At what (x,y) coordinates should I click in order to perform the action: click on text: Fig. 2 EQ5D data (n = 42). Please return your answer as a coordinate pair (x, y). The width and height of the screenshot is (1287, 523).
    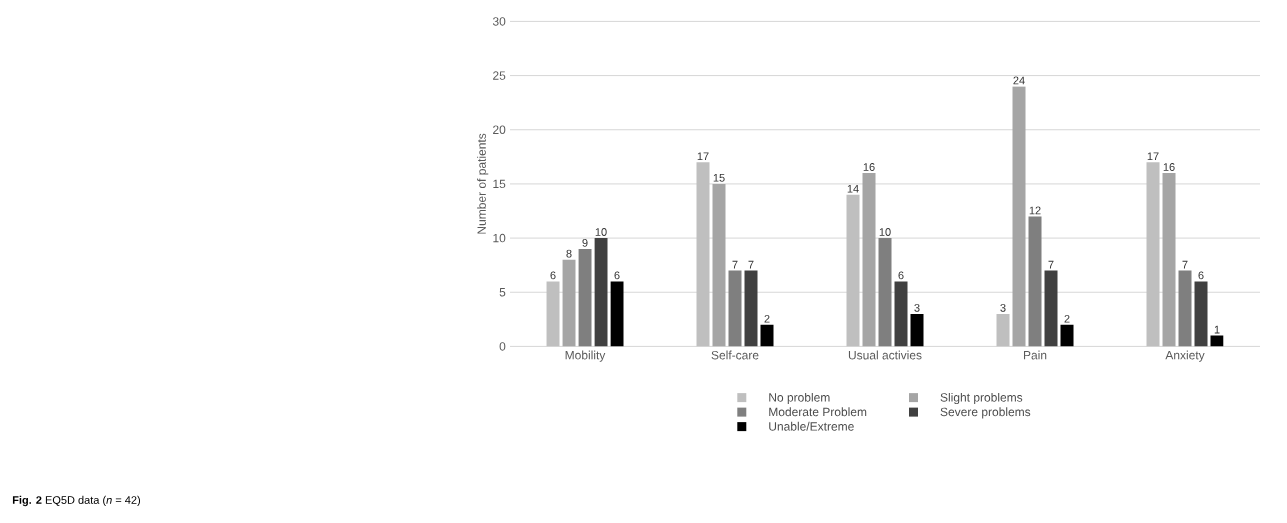
    Looking at the image, I should click on (76, 501).